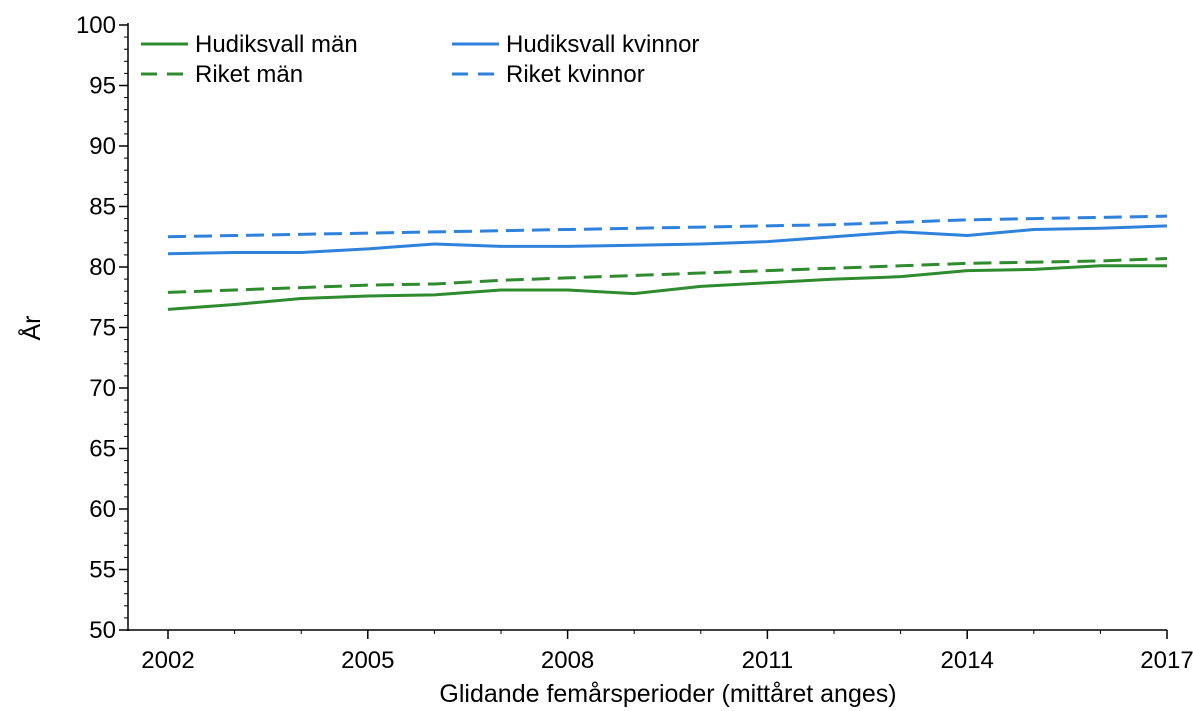 The height and width of the screenshot is (711, 1193). Describe the element at coordinates (102, 328) in the screenshot. I see `y-tick-label: 75` at that location.